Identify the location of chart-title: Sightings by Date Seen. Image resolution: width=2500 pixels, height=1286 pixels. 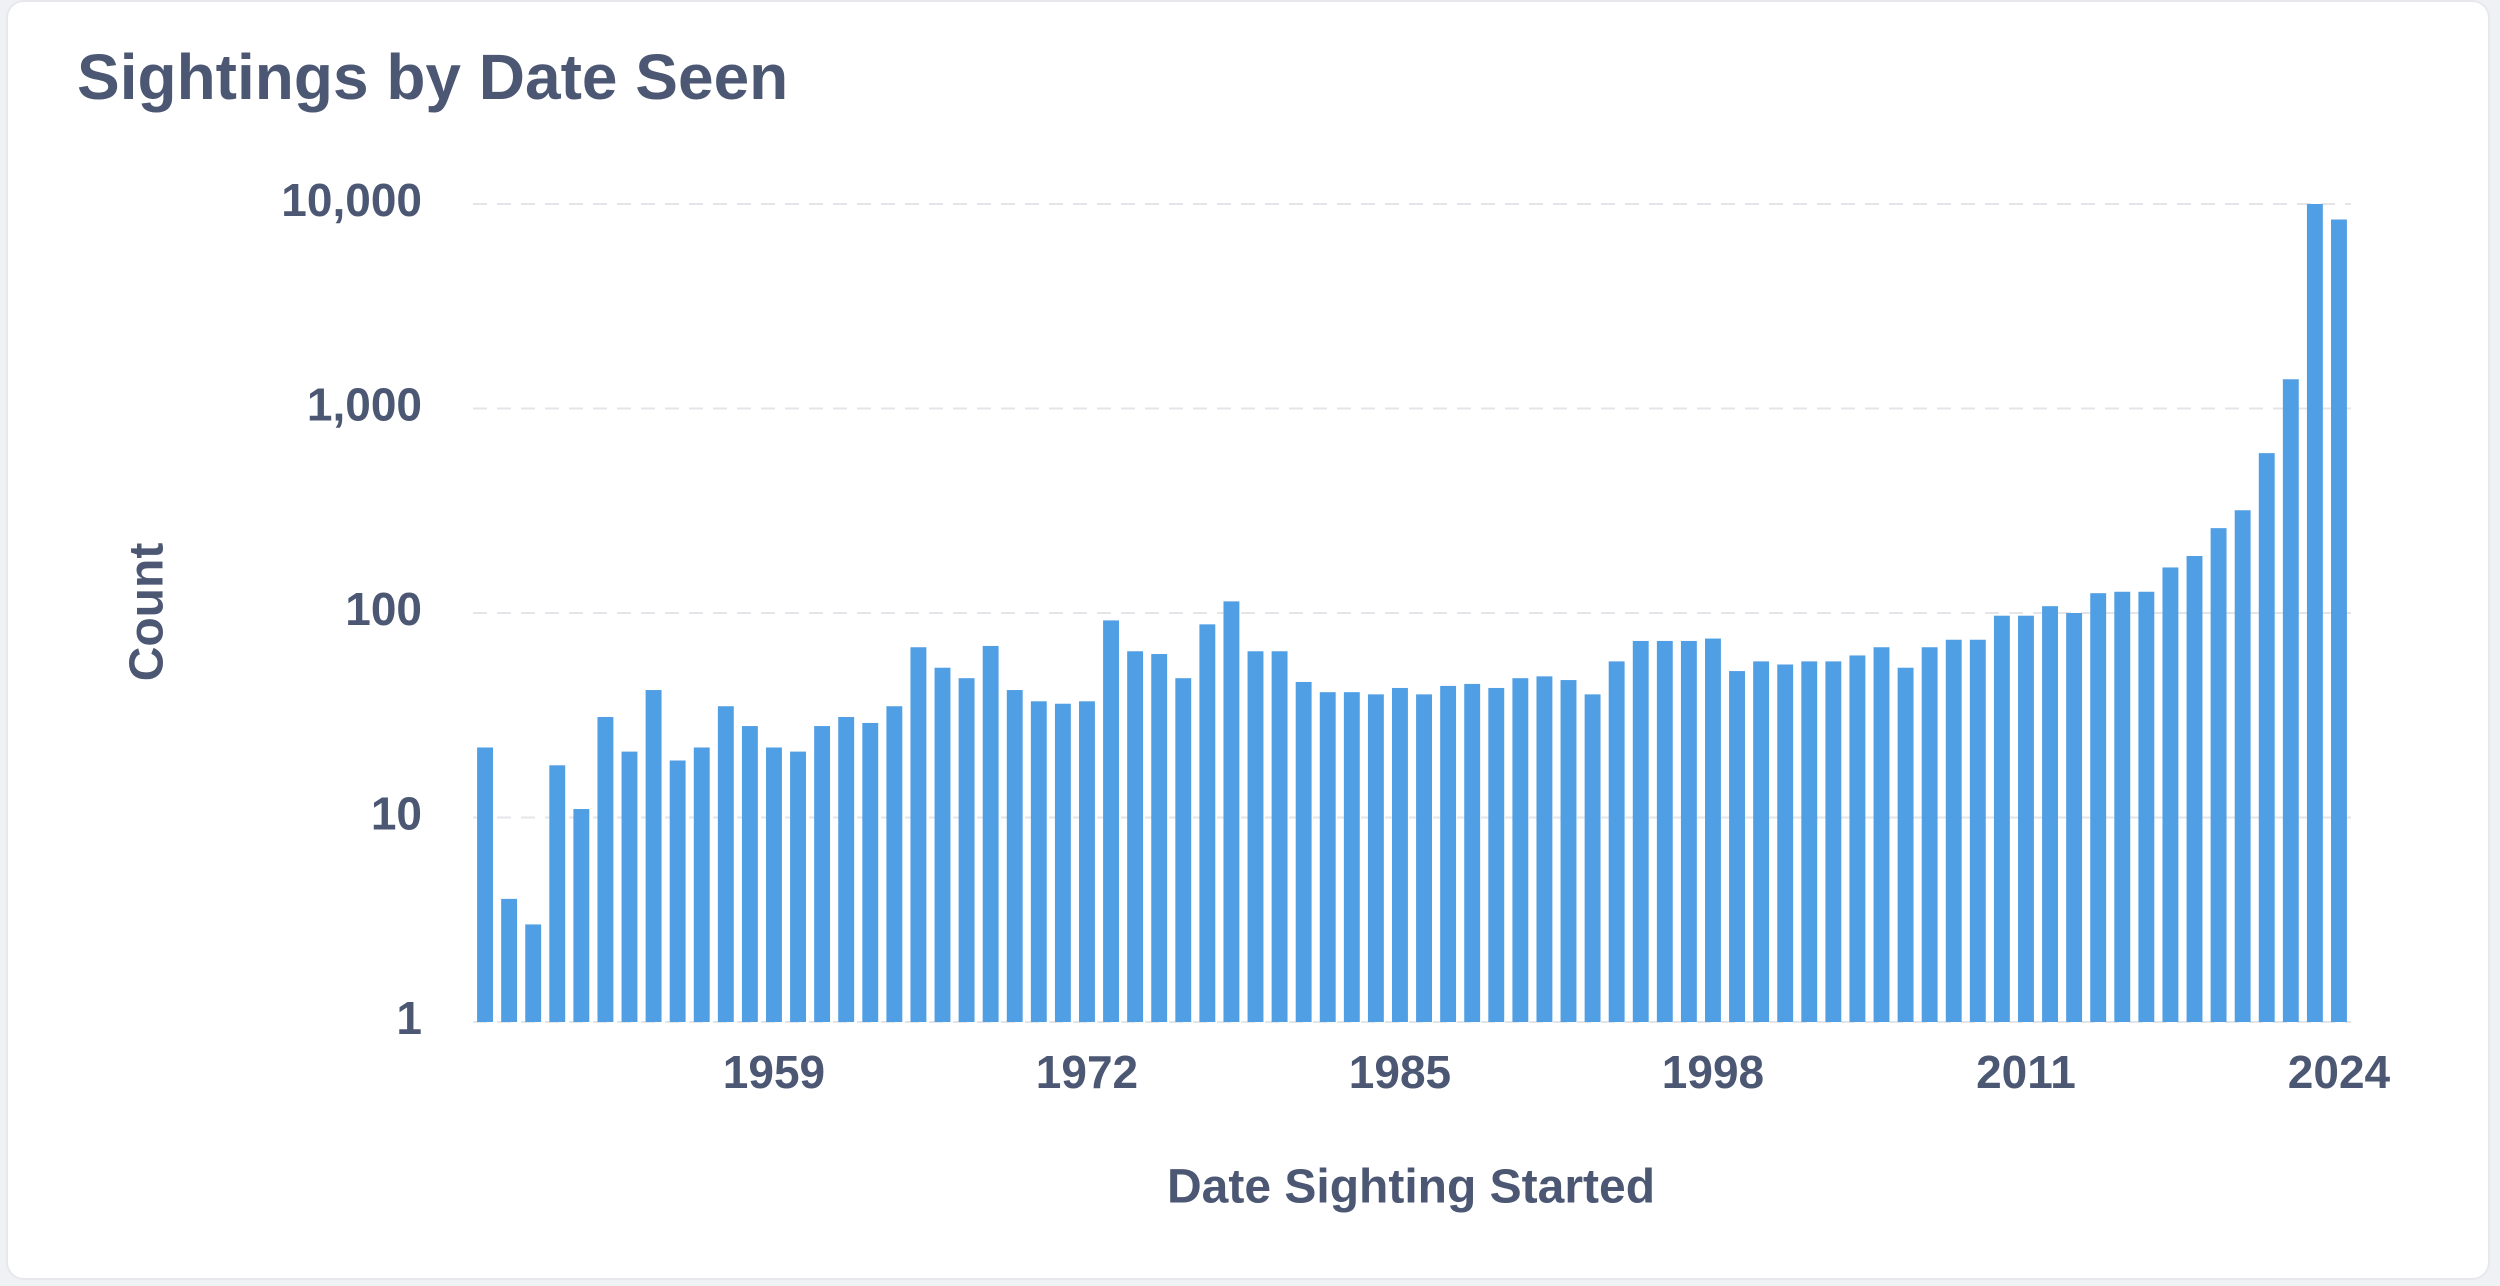
(432, 77).